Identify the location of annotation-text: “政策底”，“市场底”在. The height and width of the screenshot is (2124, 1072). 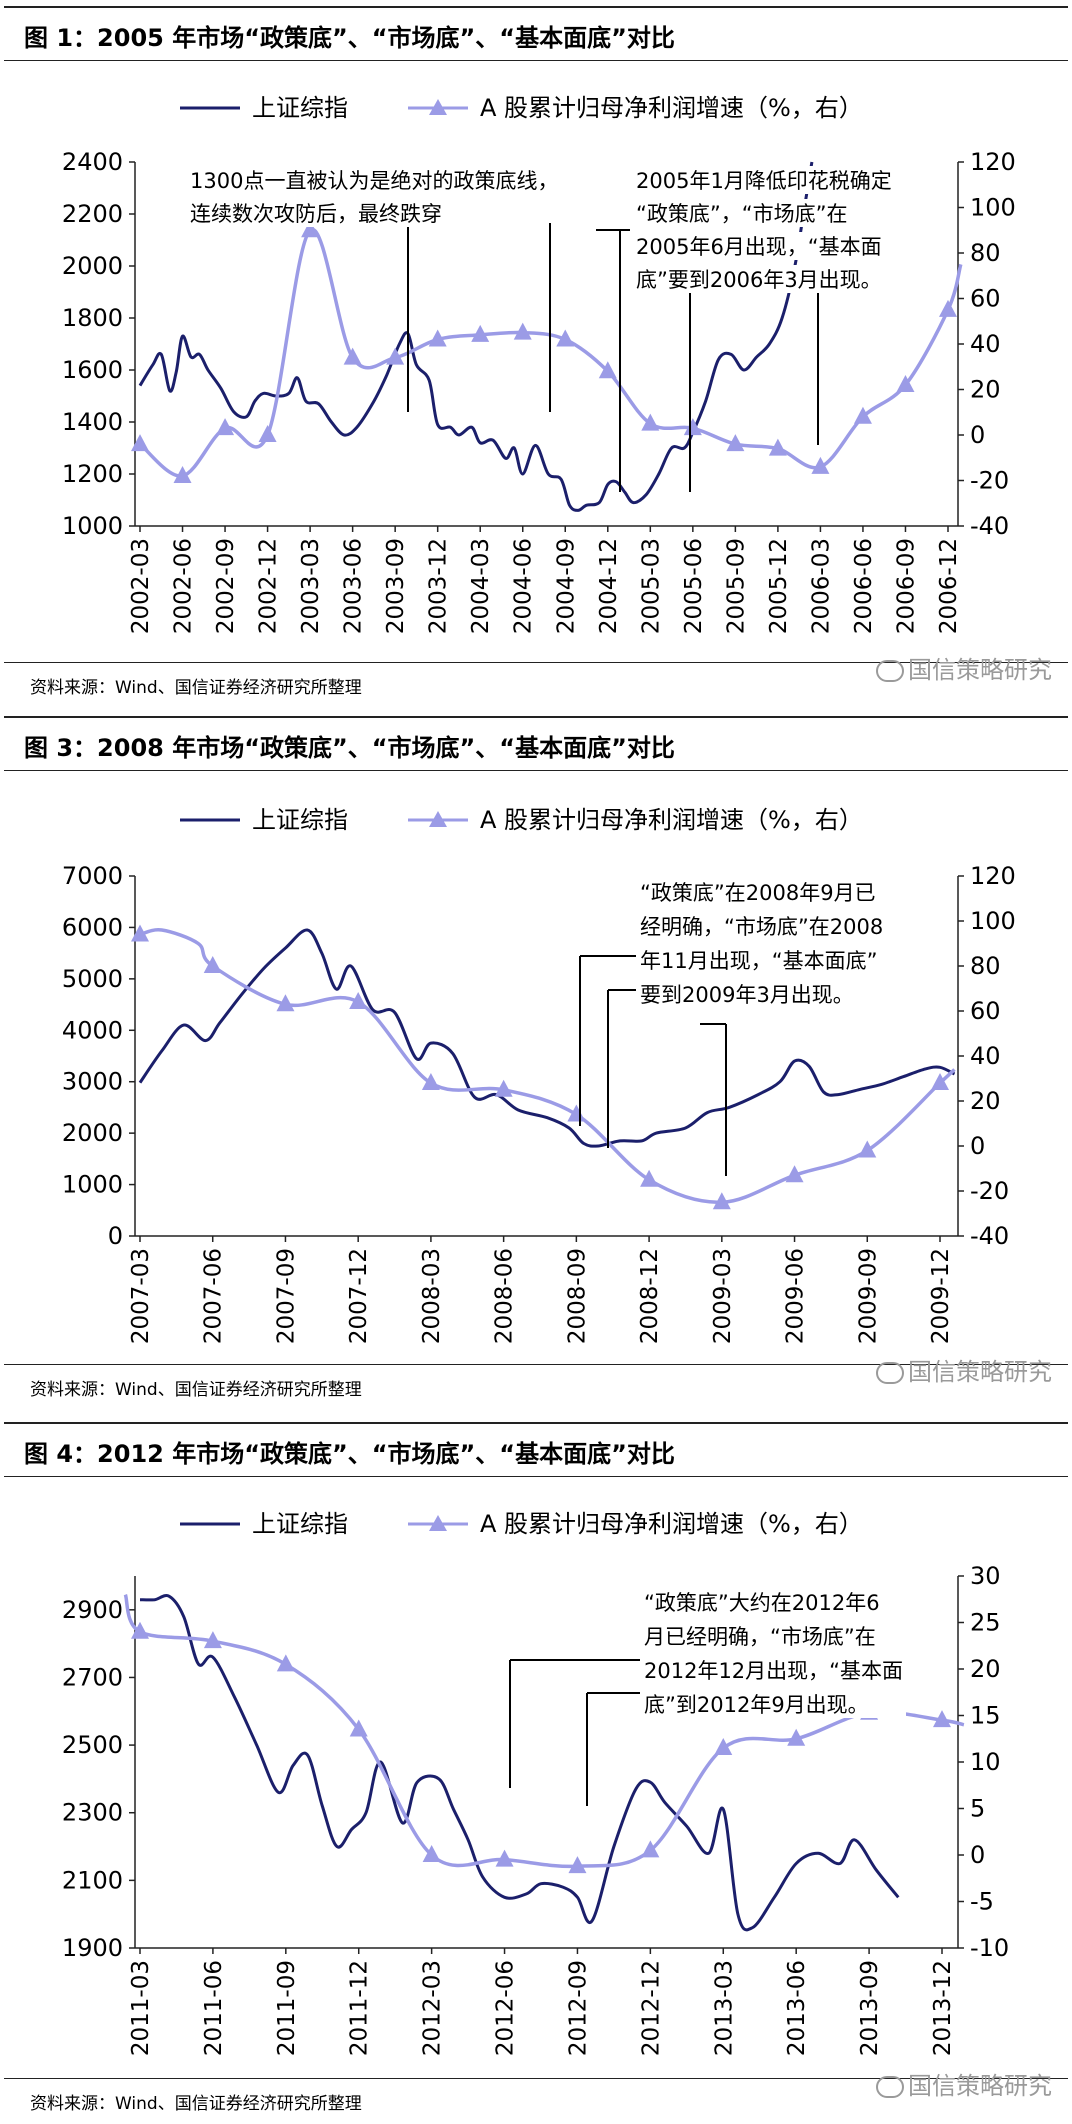
(742, 214).